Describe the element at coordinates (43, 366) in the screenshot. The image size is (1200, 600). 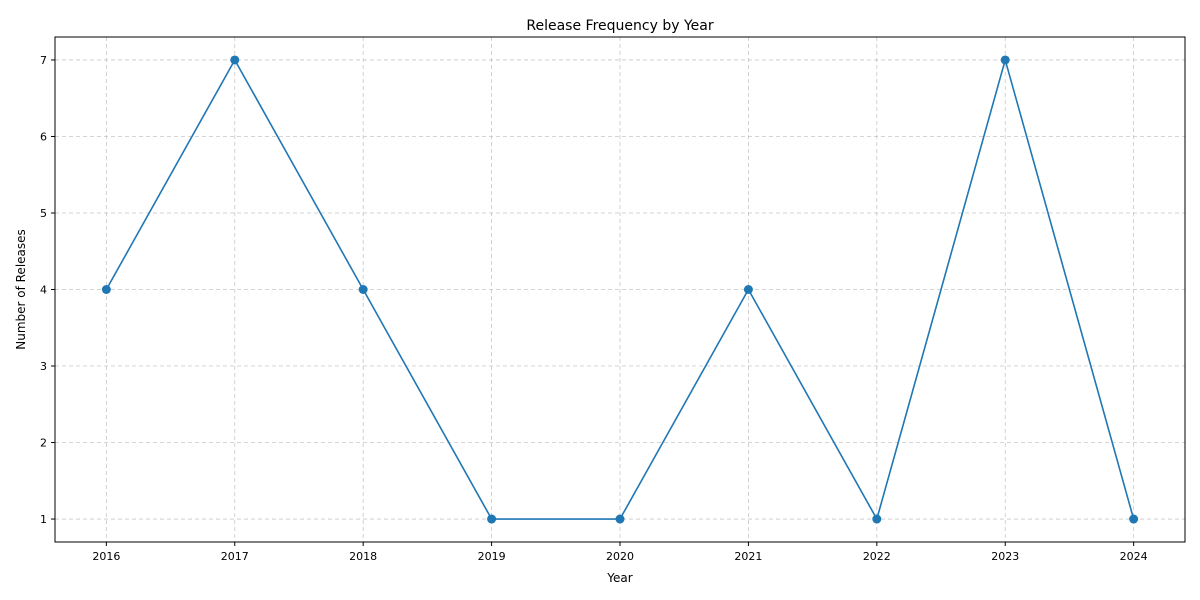
I see `y-tick-label: 3` at that location.